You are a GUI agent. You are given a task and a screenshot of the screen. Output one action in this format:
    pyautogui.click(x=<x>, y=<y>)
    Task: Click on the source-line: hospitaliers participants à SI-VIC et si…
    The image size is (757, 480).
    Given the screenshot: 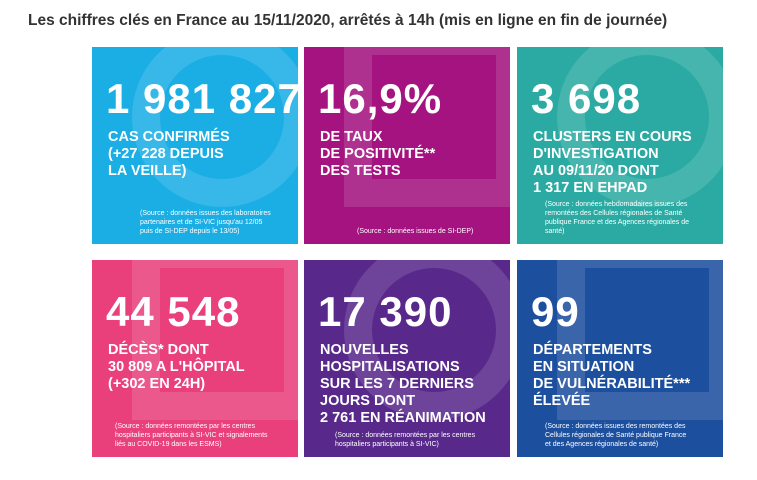 What is the action you would take?
    pyautogui.click(x=191, y=435)
    